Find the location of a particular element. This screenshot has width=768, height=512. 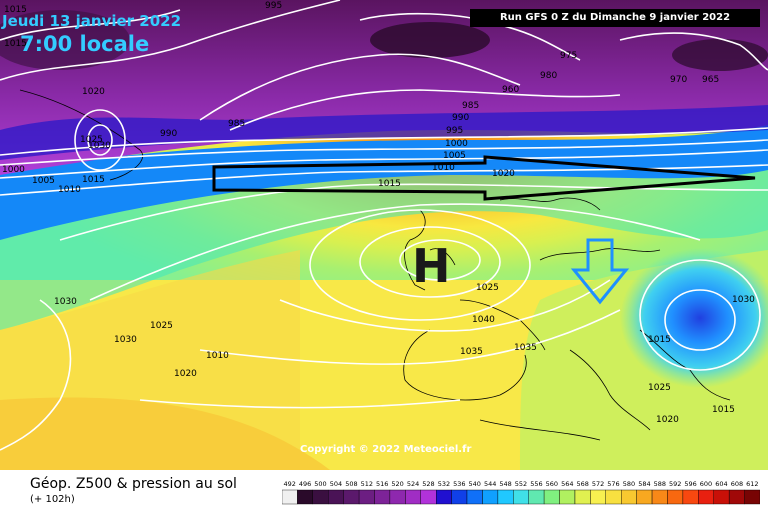

legend-value: 596 is located at coordinates (690, 484).